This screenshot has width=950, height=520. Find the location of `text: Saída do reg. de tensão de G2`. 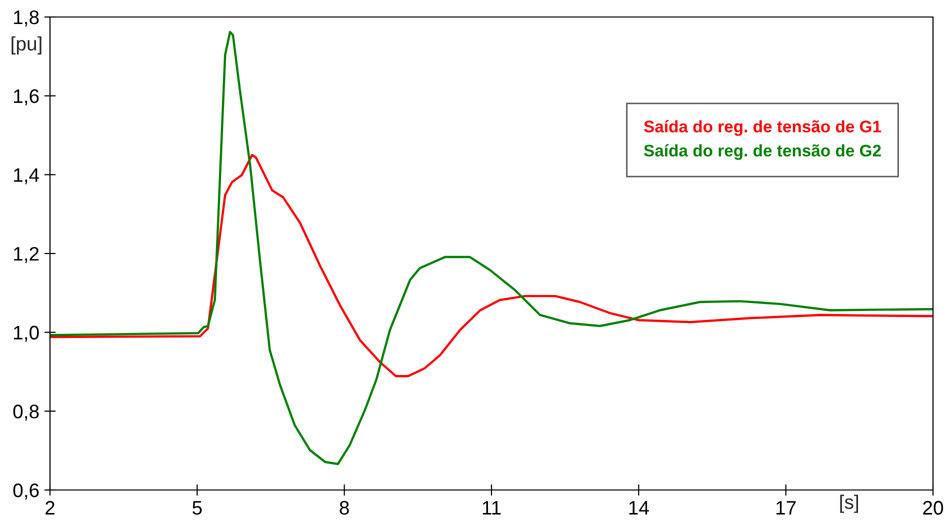

text: Saída do reg. de tensão de G2 is located at coordinates (762, 152).